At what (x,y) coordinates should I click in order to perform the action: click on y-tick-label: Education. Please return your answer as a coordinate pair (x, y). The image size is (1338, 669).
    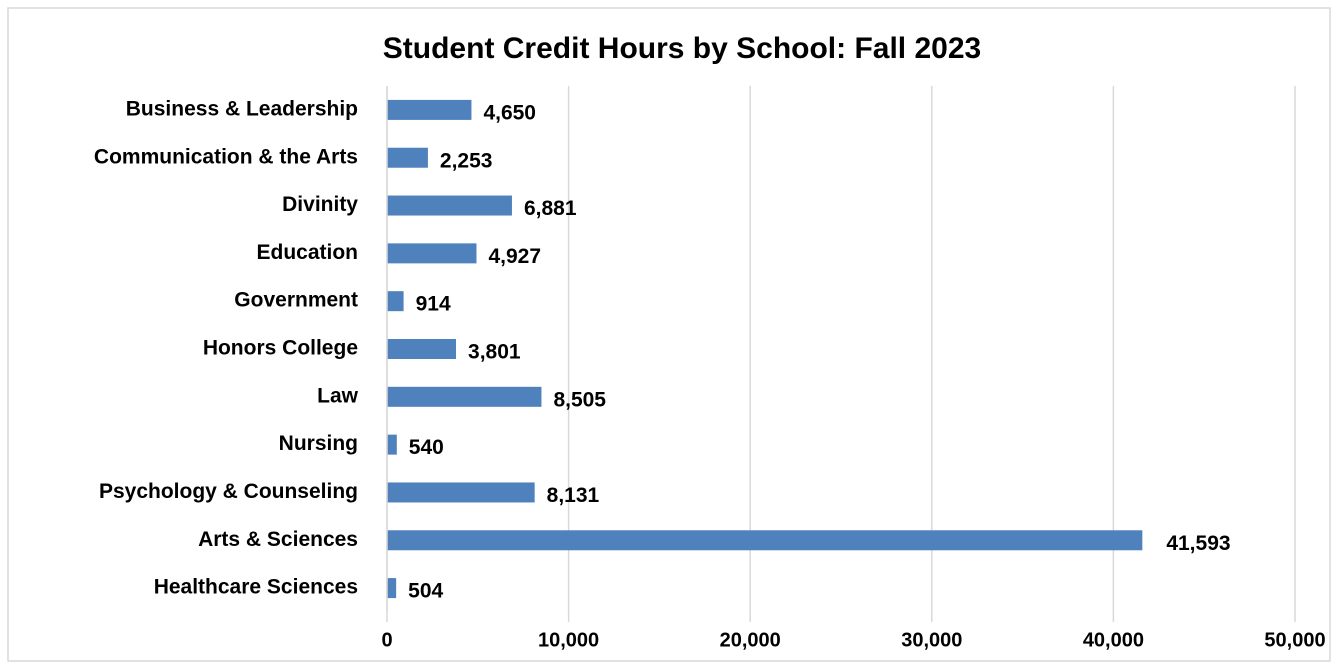
    Looking at the image, I should click on (307, 252).